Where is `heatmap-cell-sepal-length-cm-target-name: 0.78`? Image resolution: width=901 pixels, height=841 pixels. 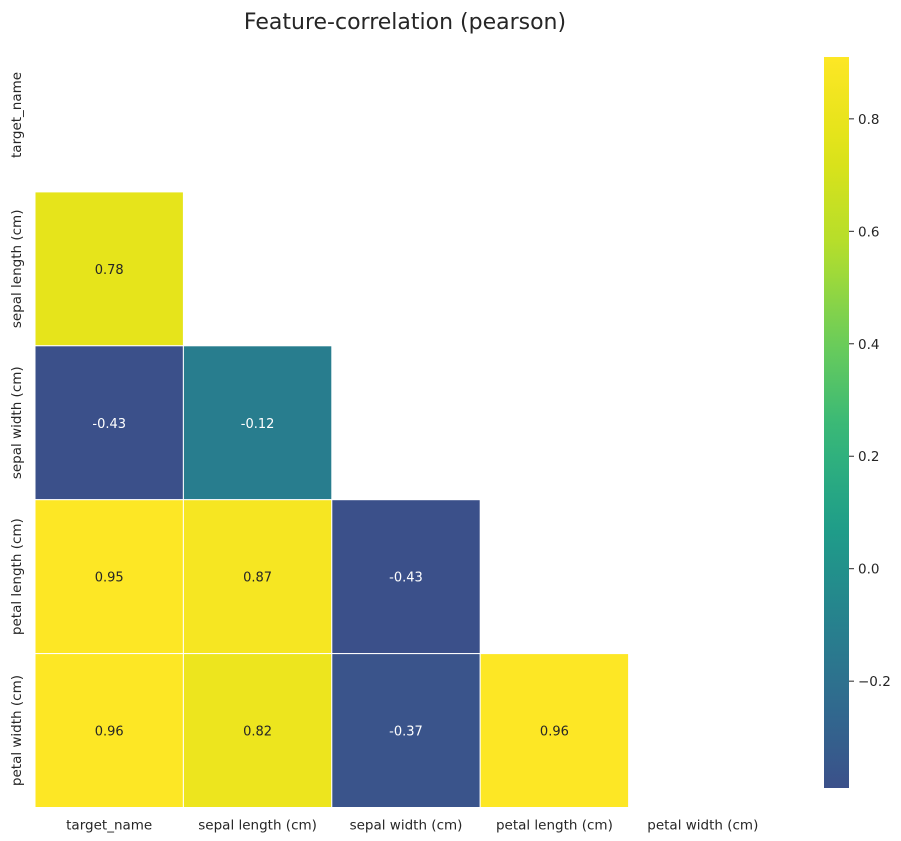
heatmap-cell-sepal-length-cm-target-name: 0.78 is located at coordinates (109, 269).